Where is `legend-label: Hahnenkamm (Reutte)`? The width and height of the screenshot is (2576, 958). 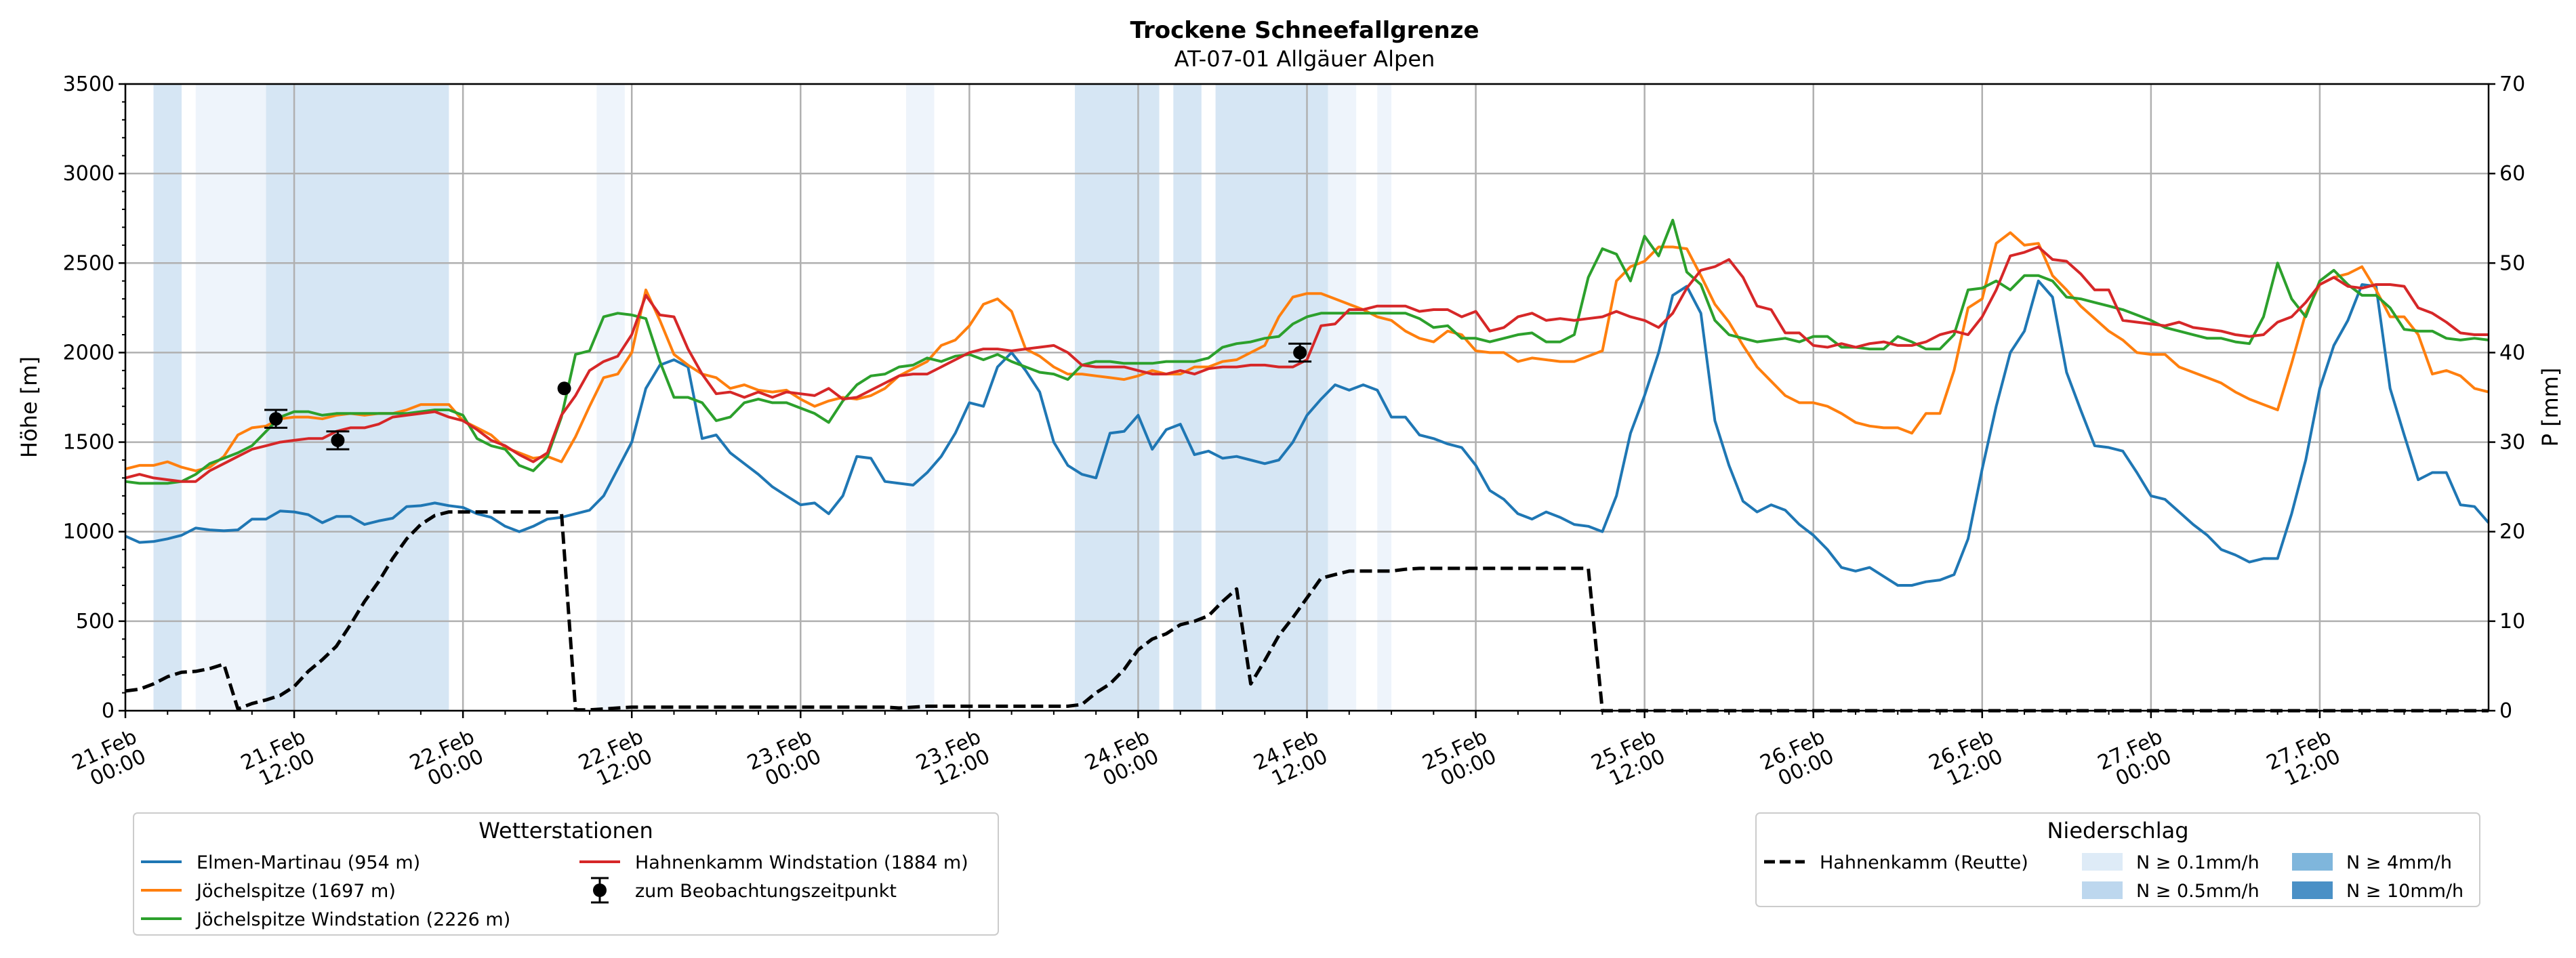
legend-label: Hahnenkamm (Reutte) is located at coordinates (1924, 862).